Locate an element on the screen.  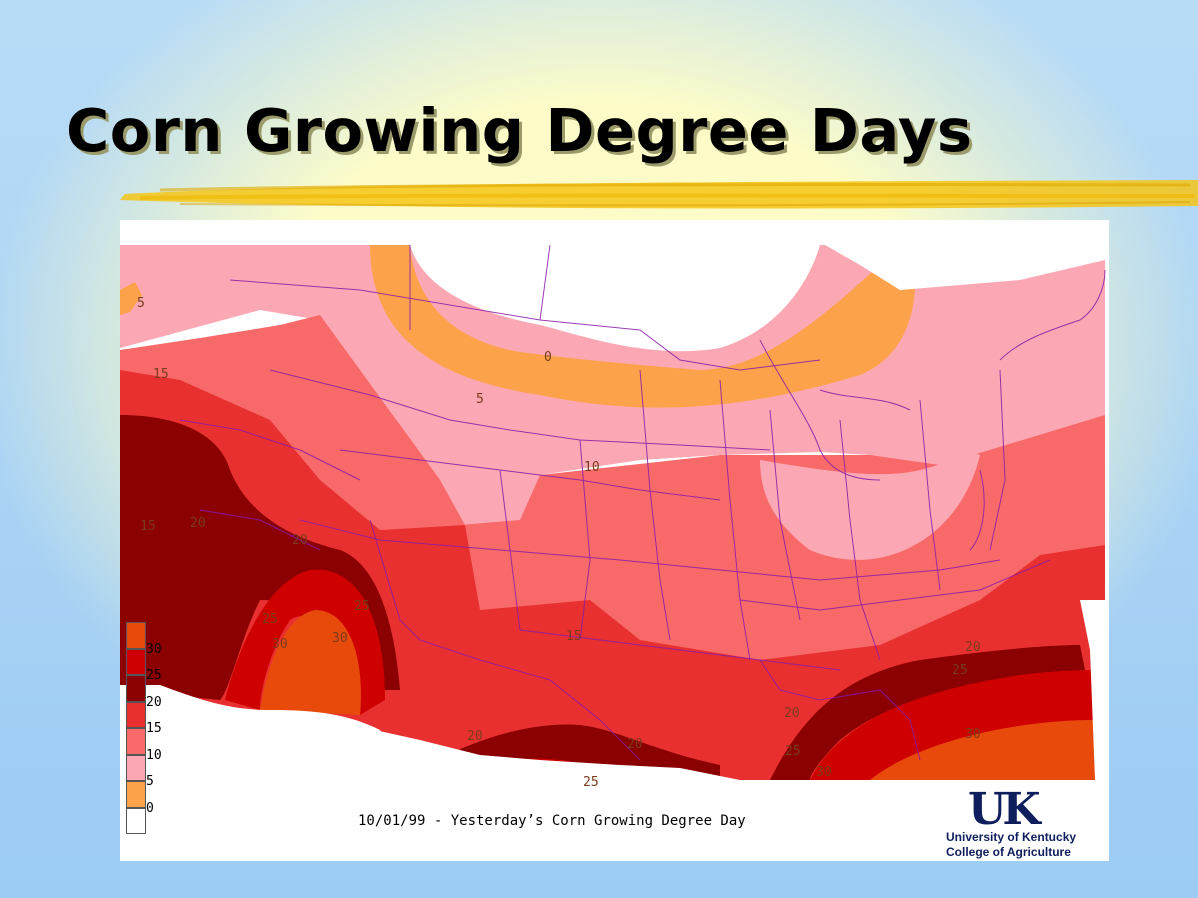
legend-label: 10 is located at coordinates (154, 755).